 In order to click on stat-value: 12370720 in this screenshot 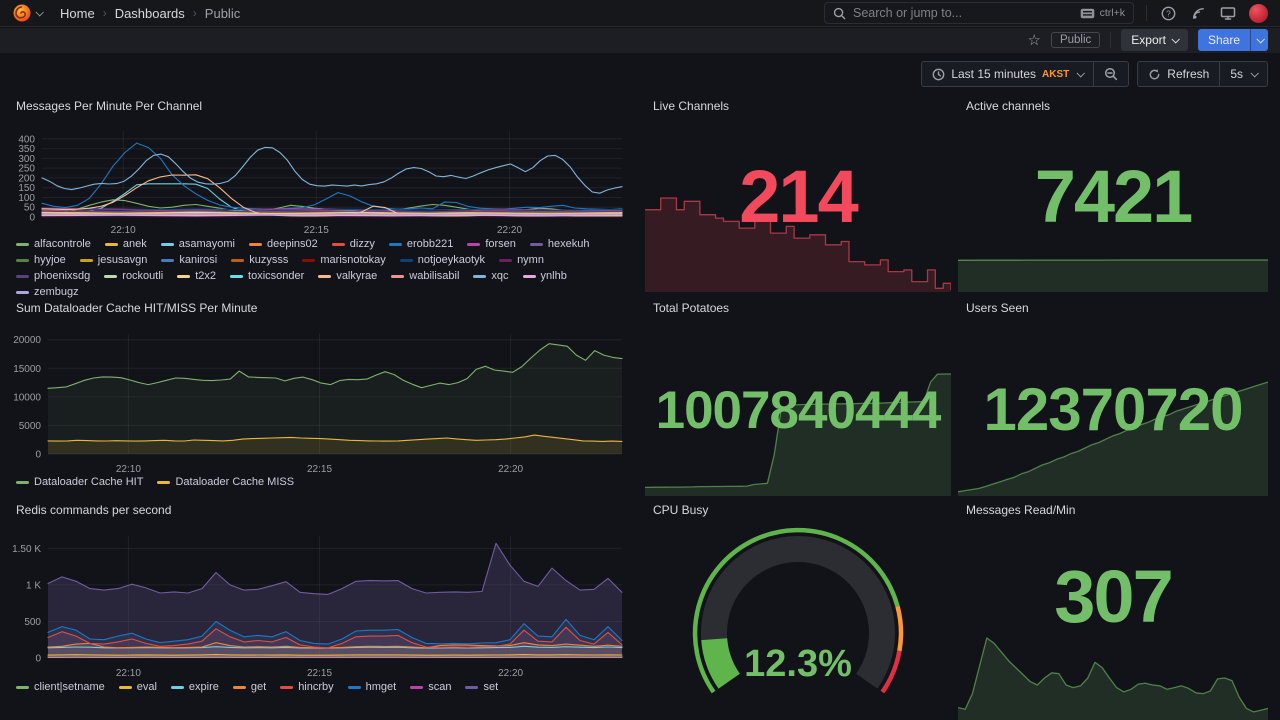, I will do `click(1113, 409)`.